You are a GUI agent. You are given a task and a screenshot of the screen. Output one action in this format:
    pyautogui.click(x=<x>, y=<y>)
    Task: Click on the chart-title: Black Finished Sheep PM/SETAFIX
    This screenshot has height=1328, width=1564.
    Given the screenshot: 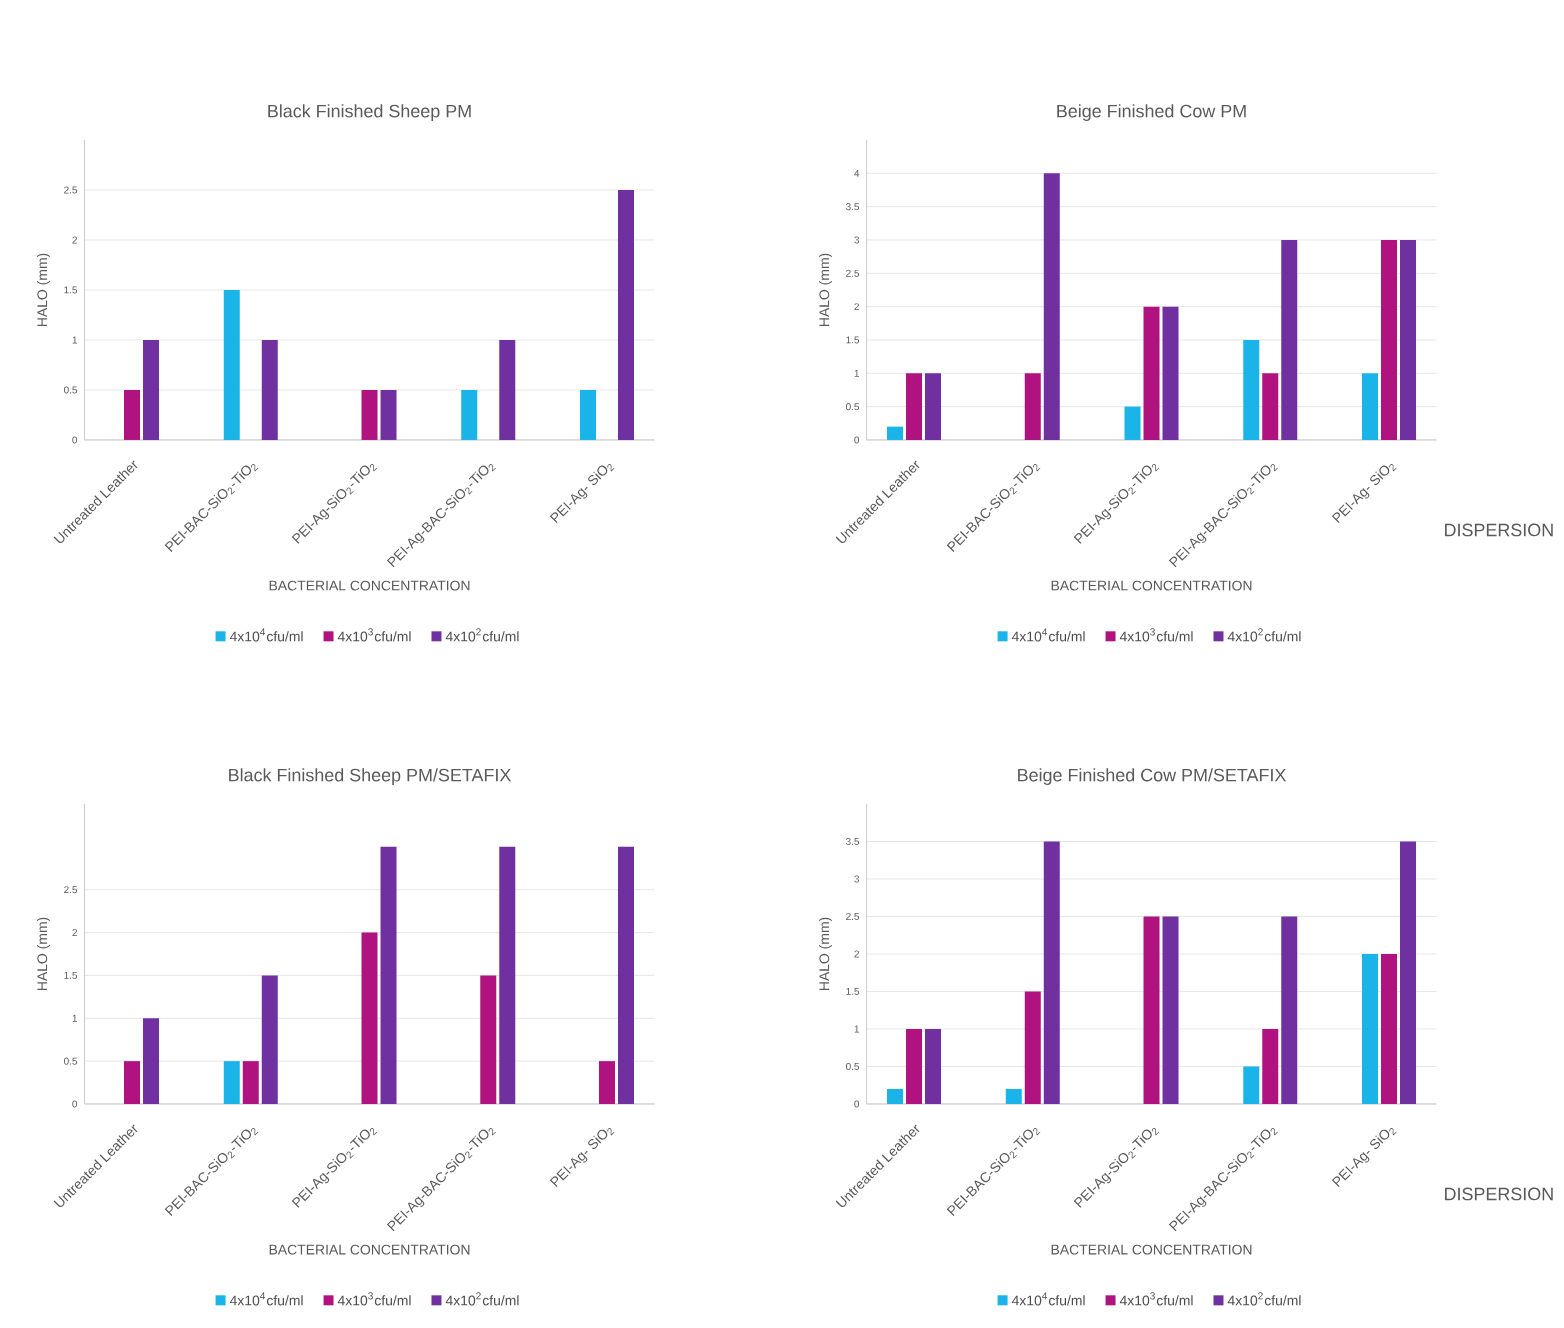 What is the action you would take?
    pyautogui.click(x=370, y=776)
    